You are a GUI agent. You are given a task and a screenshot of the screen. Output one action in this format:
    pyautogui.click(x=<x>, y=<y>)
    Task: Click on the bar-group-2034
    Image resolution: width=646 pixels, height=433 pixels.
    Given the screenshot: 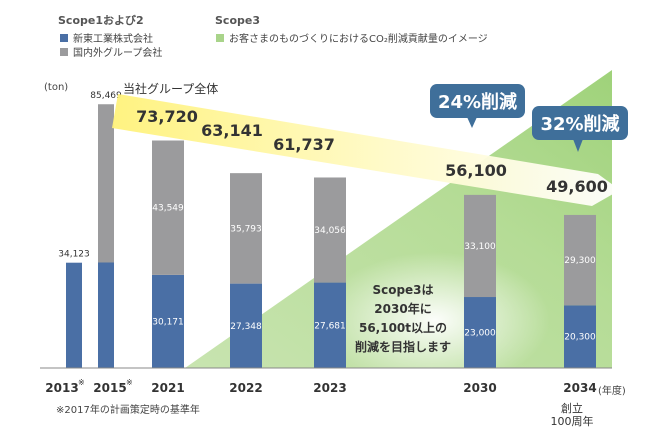 What is the action you would take?
    pyautogui.click(x=580, y=260)
    